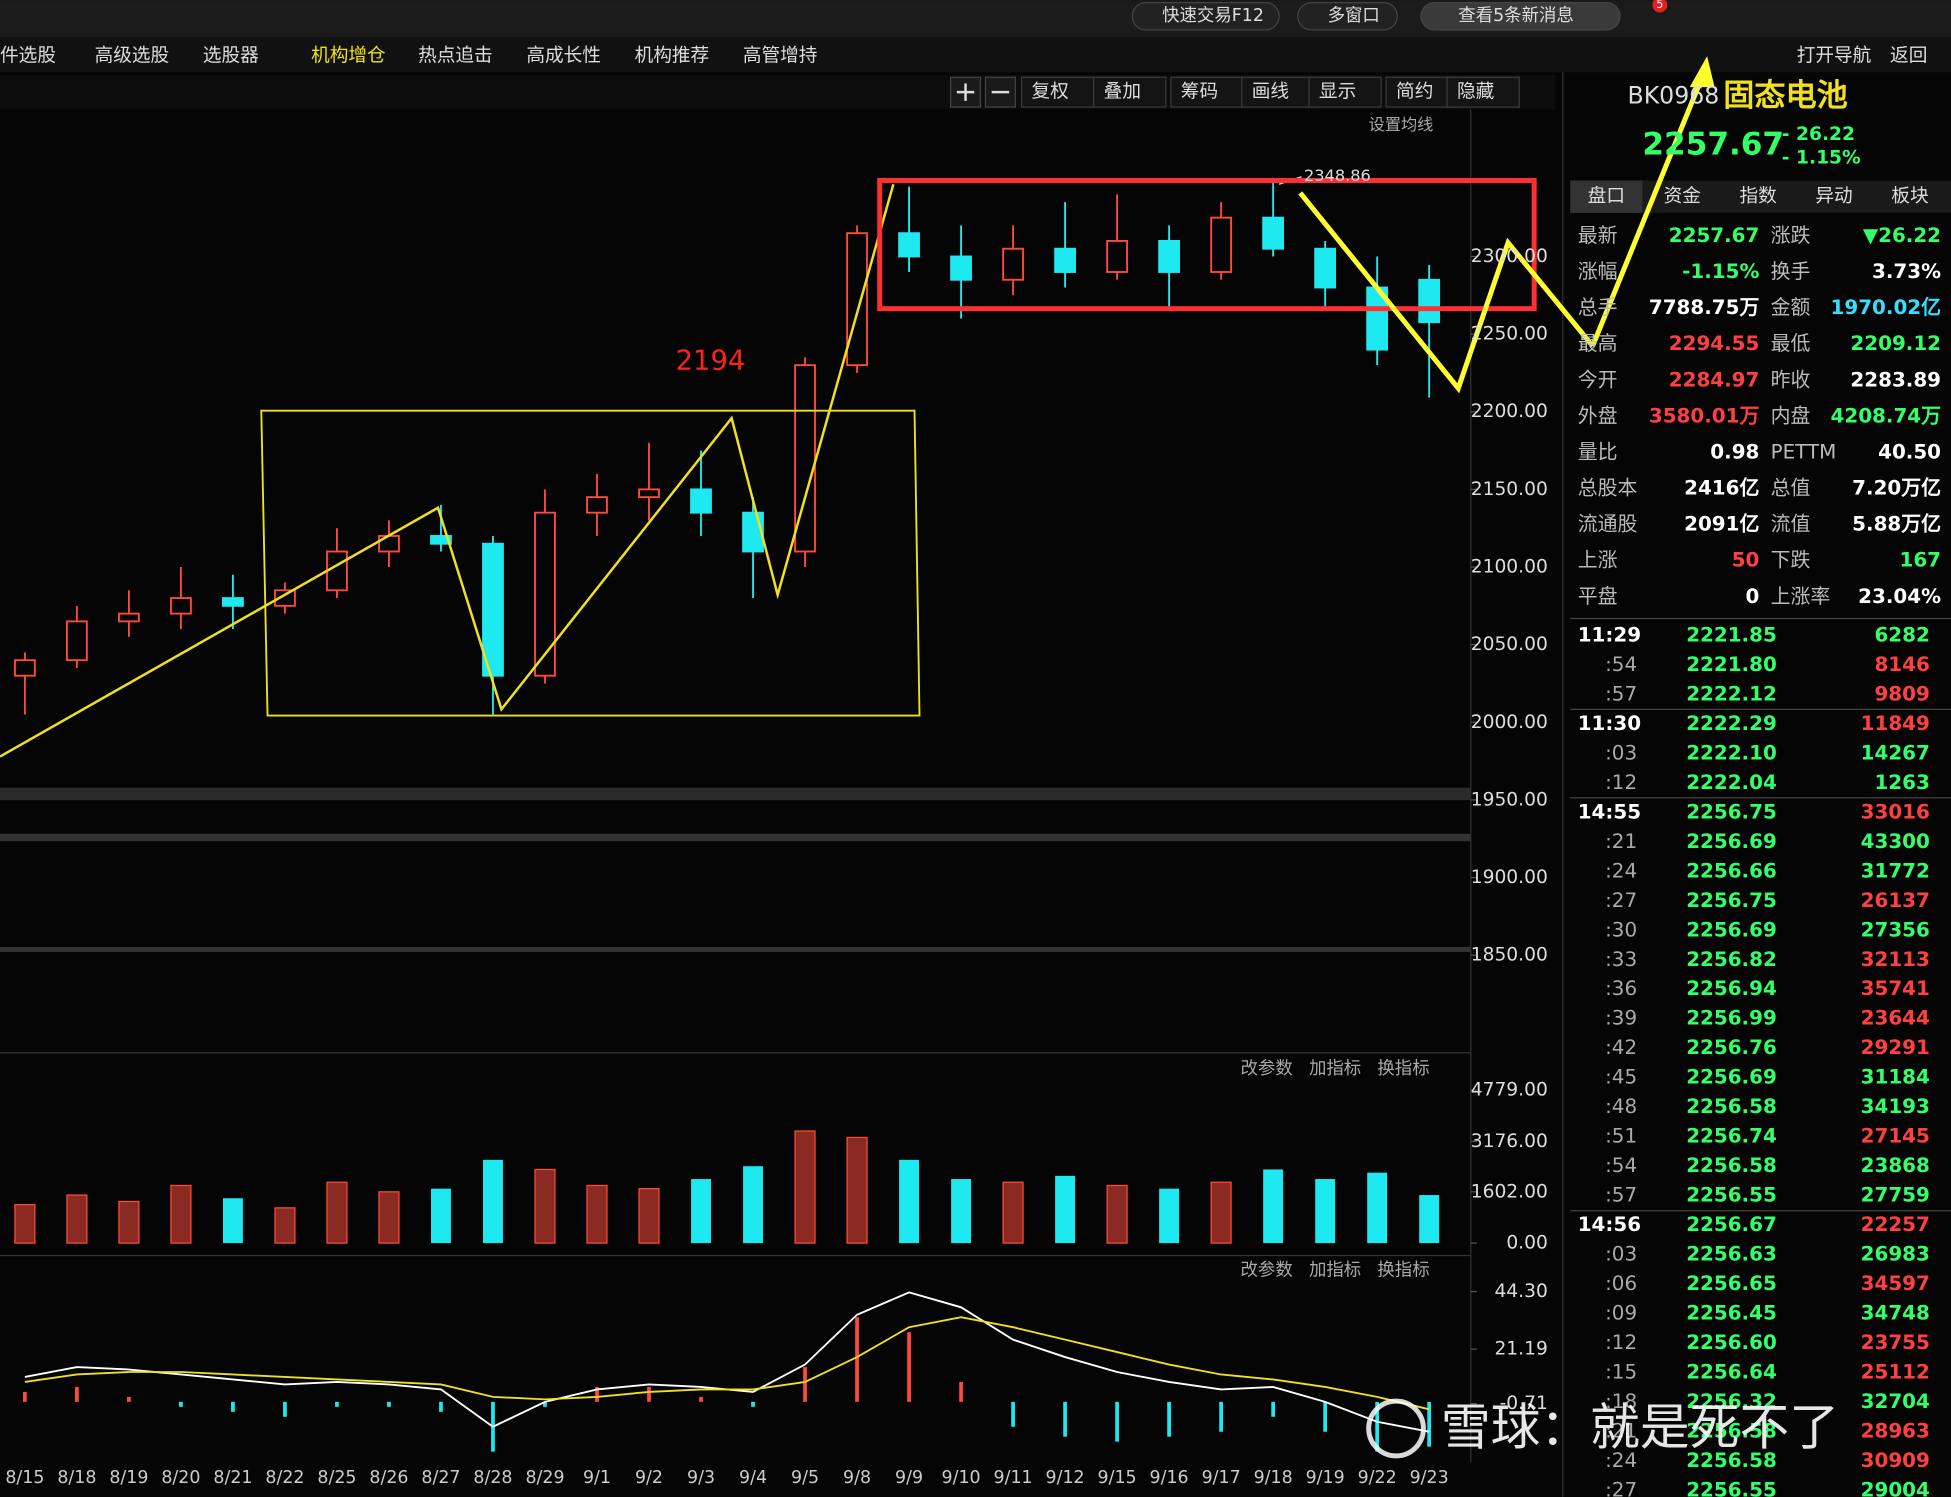  Describe the element at coordinates (1731, 634) in the screenshot. I see `tick-price: 2221.85` at that location.